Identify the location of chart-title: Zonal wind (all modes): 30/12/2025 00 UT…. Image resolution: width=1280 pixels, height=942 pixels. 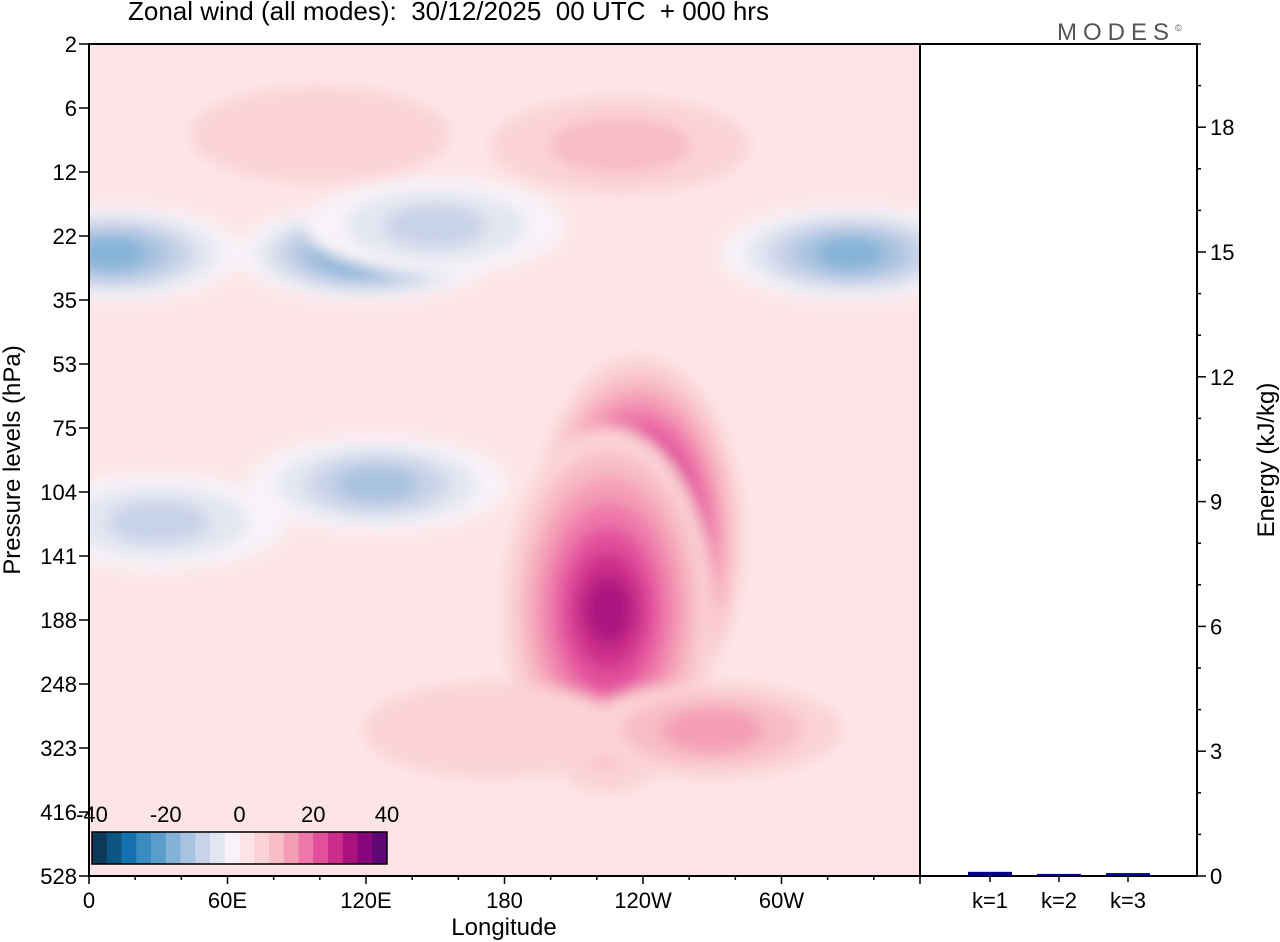
(448, 13).